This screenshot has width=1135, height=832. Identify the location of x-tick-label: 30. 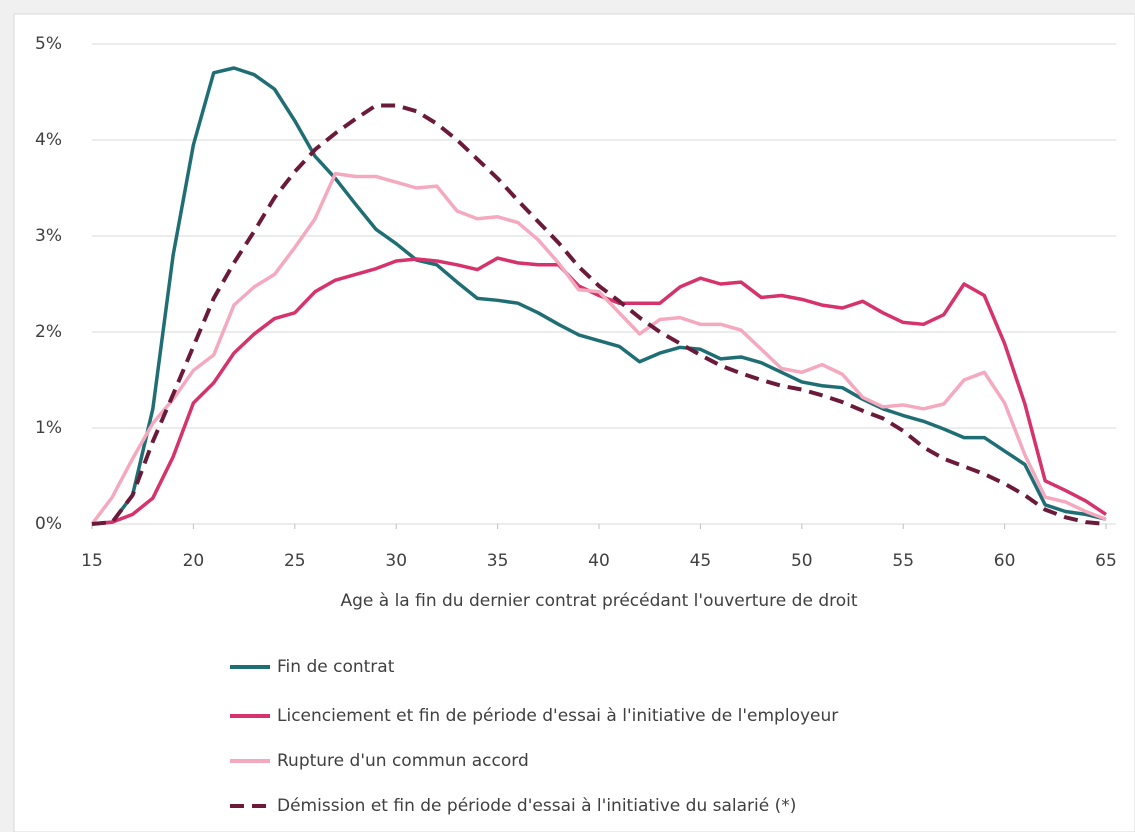
(396, 561).